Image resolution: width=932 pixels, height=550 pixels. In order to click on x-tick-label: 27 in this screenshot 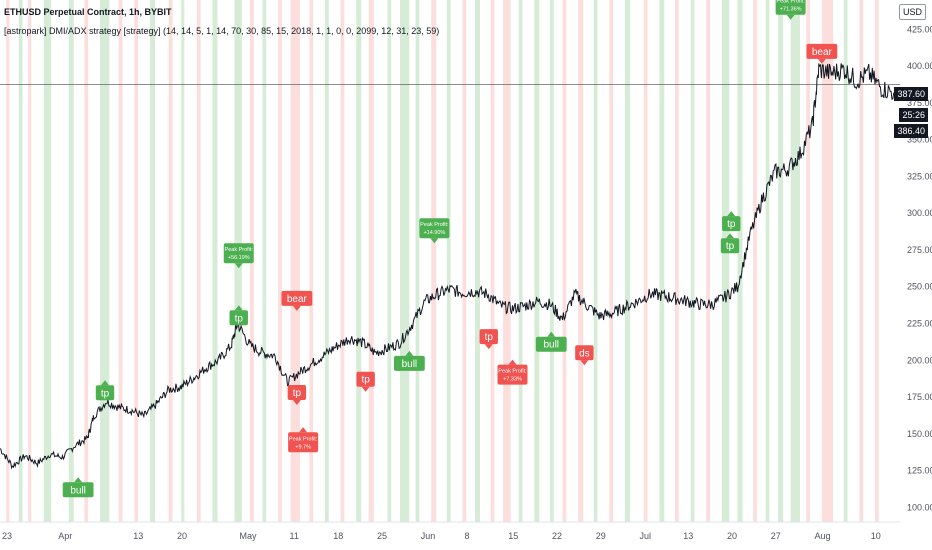, I will do `click(776, 536)`.